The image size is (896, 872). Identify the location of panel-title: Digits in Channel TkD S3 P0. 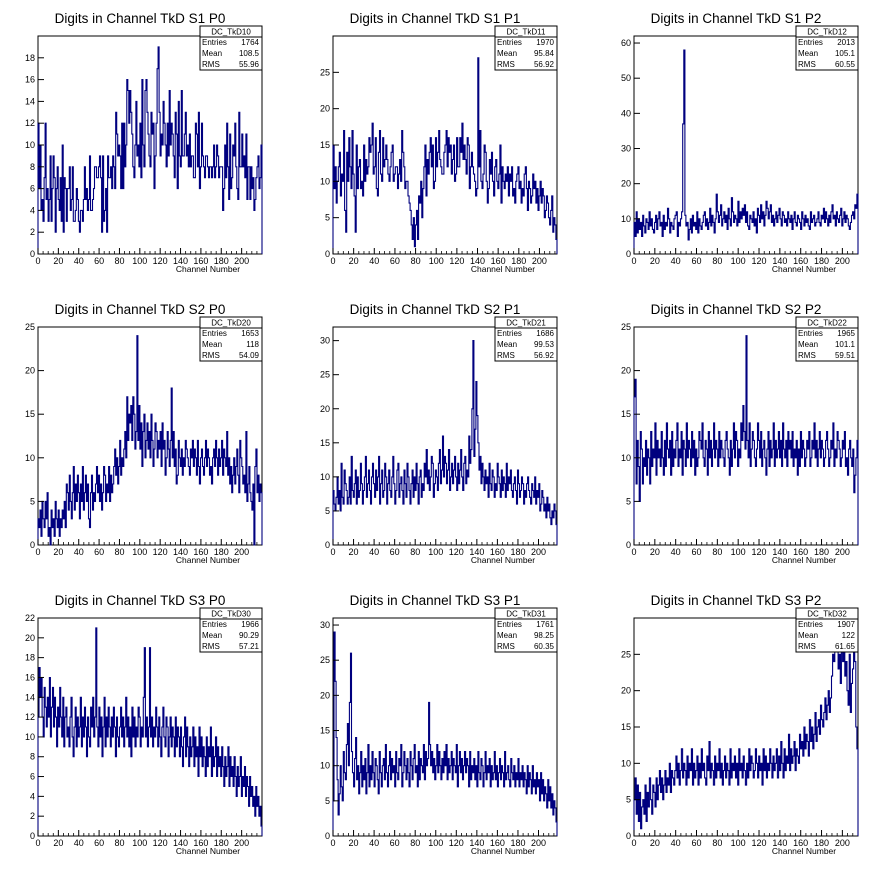
(140, 600).